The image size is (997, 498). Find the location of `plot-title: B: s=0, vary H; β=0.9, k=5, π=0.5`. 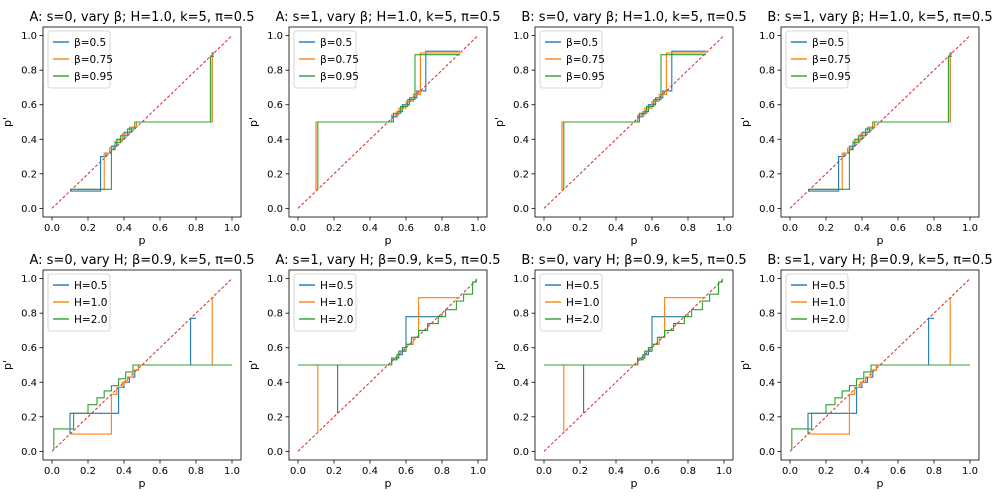

plot-title: B: s=0, vary H; β=0.9, k=5, π=0.5 is located at coordinates (633, 260).